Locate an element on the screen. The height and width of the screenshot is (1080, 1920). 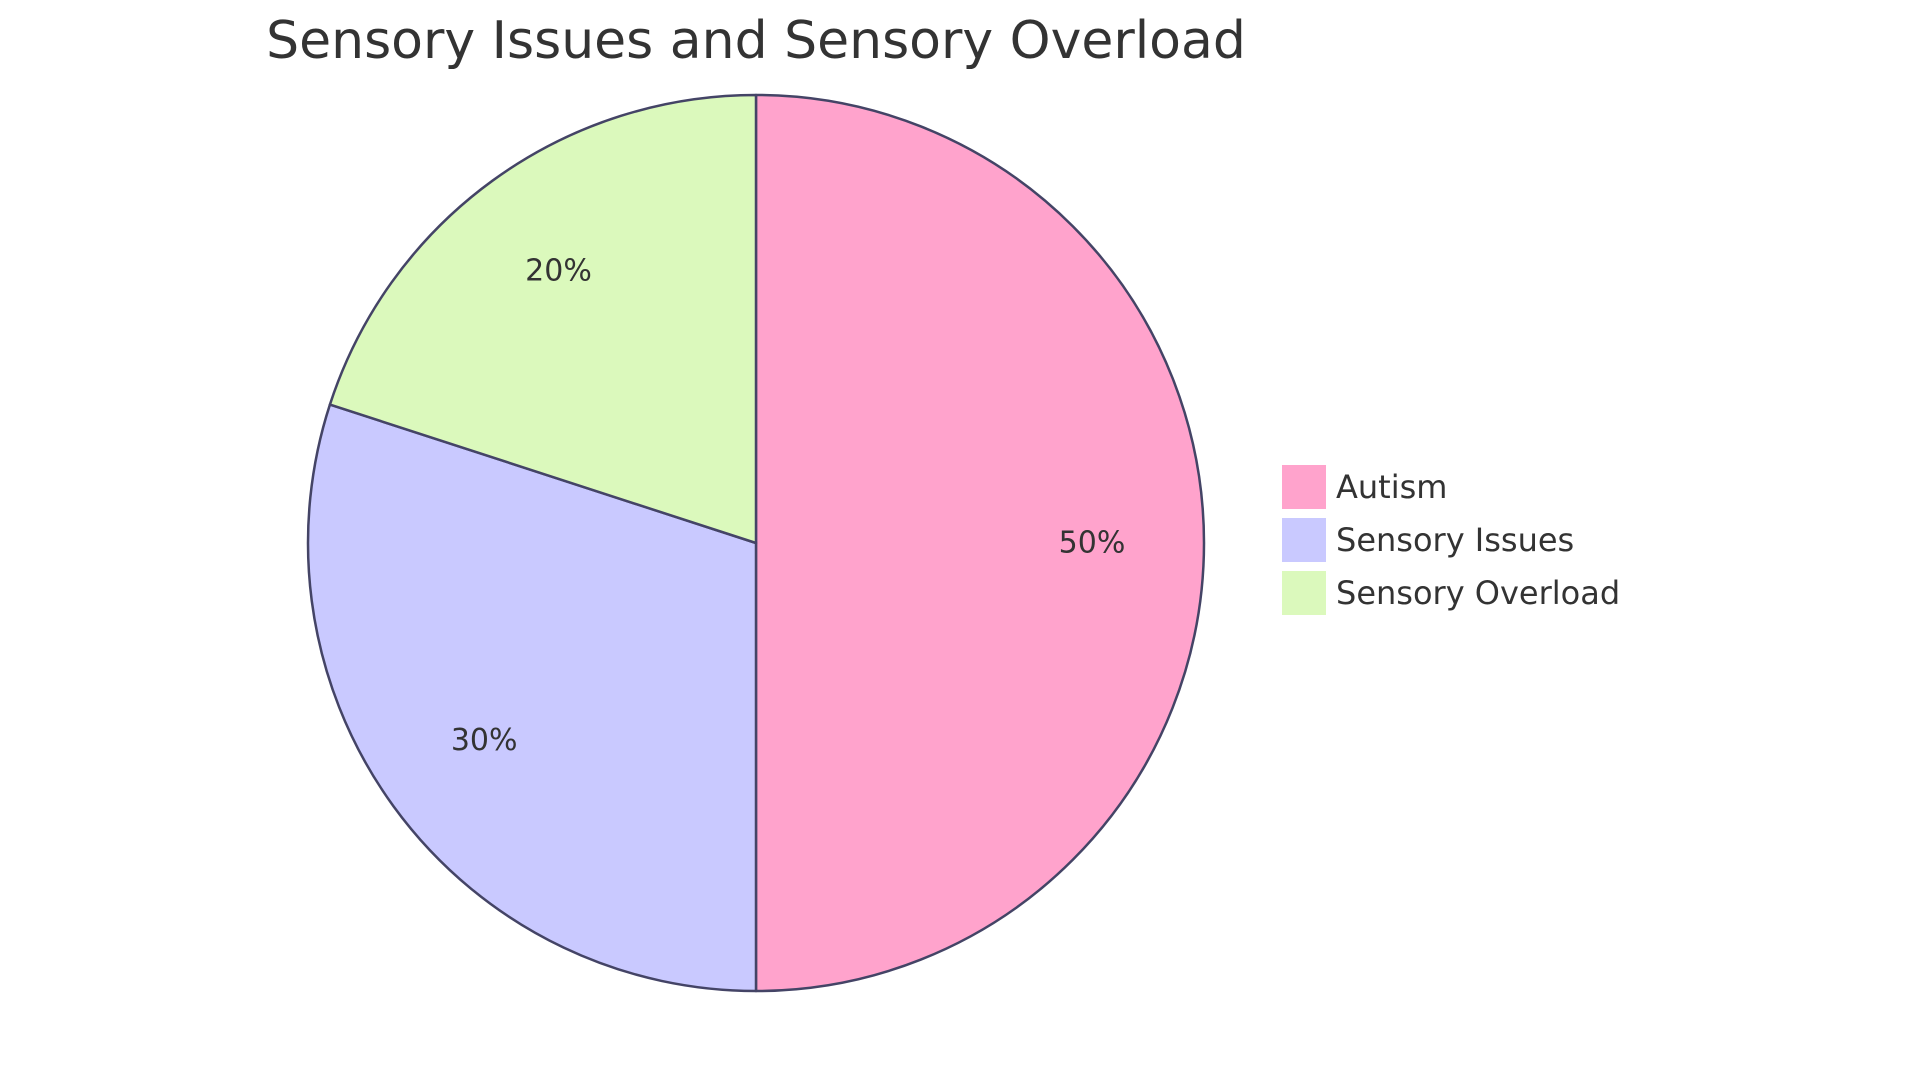
legend-label-sensory-issues: Sensory Issues is located at coordinates (1455, 540).